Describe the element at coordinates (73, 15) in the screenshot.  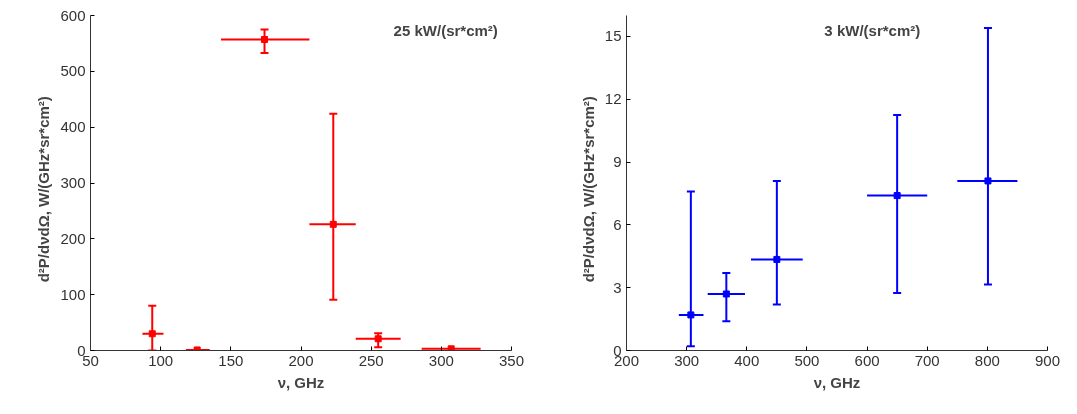
I see `y-tick-label: 600` at that location.